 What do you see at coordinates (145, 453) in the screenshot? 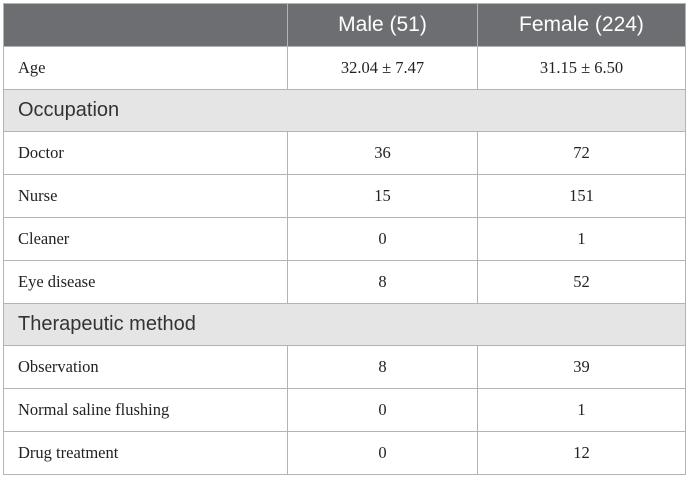
I see `row-label: Drug treatment` at bounding box center [145, 453].